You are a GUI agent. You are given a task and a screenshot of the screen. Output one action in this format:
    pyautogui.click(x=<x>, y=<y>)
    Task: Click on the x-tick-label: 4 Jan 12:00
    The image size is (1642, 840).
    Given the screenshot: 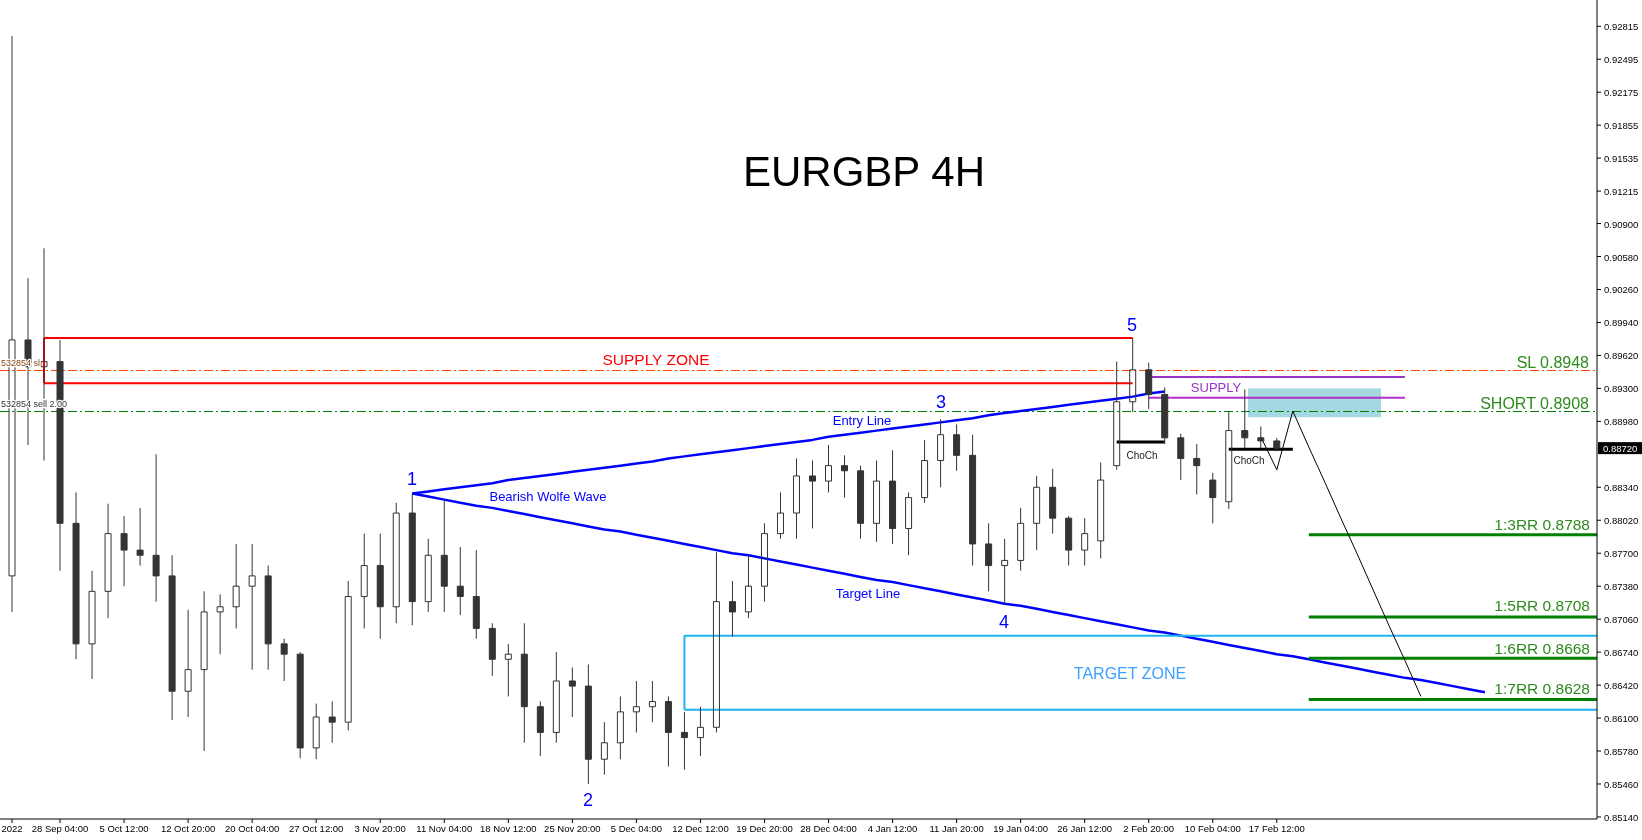 What is the action you would take?
    pyautogui.click(x=892, y=828)
    